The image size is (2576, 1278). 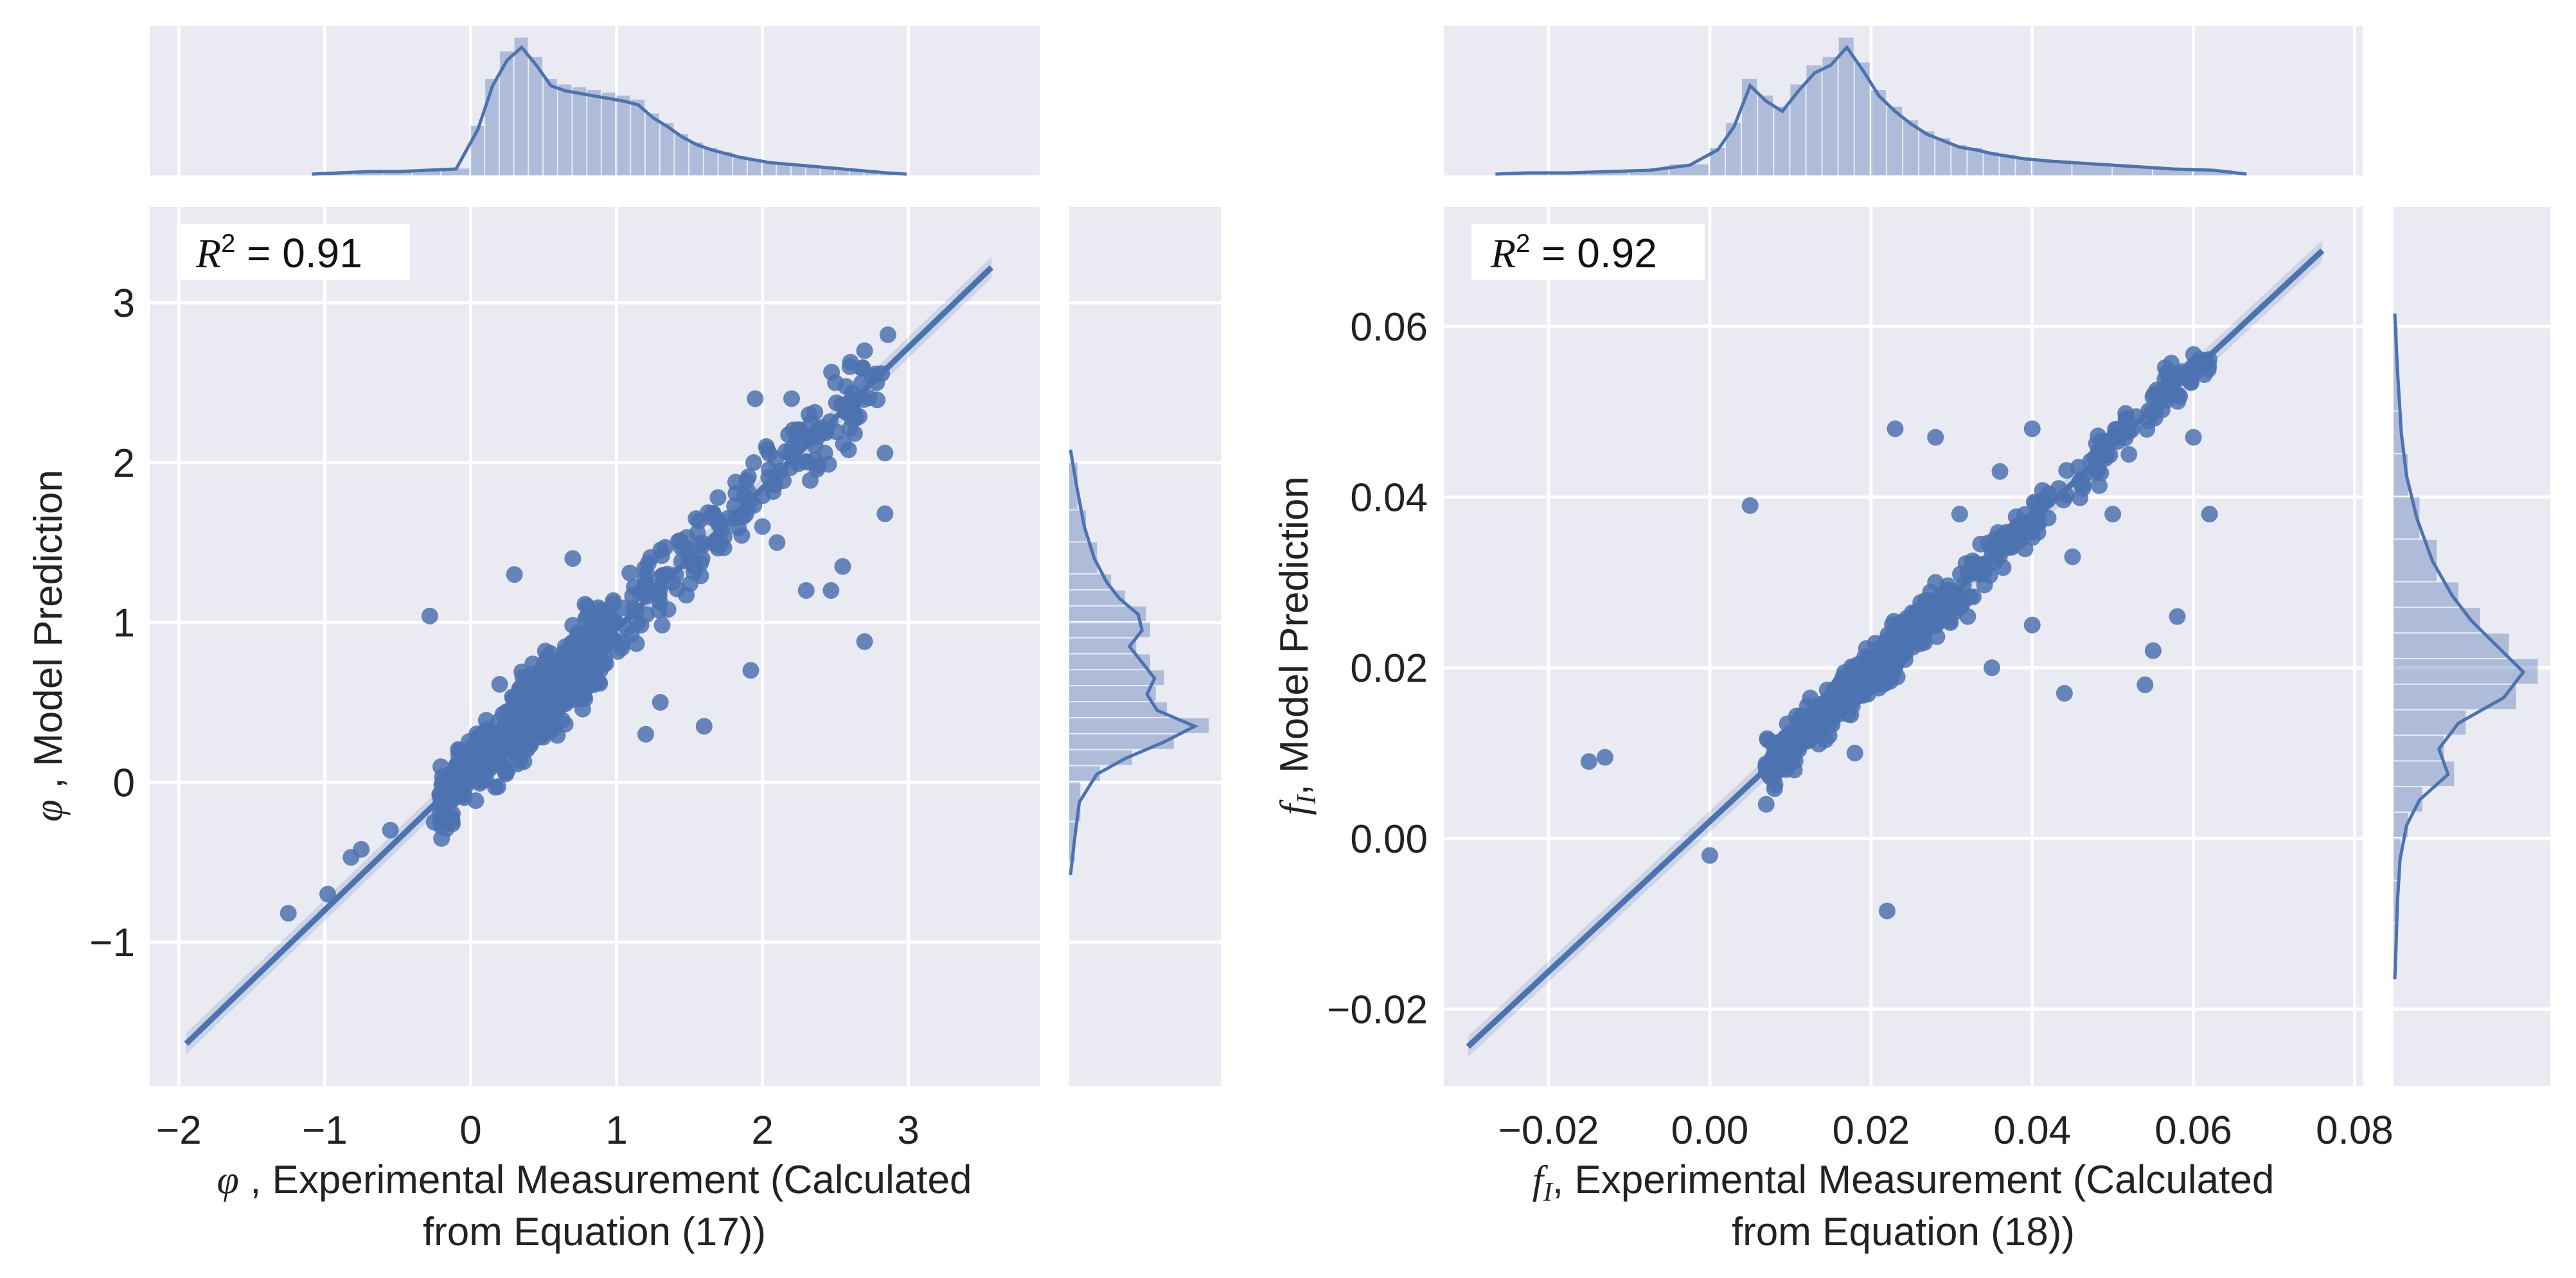 What do you see at coordinates (595, 1180) in the screenshot?
I see `left-x-axis-label: φ , Experimental Measurement (Calculated` at bounding box center [595, 1180].